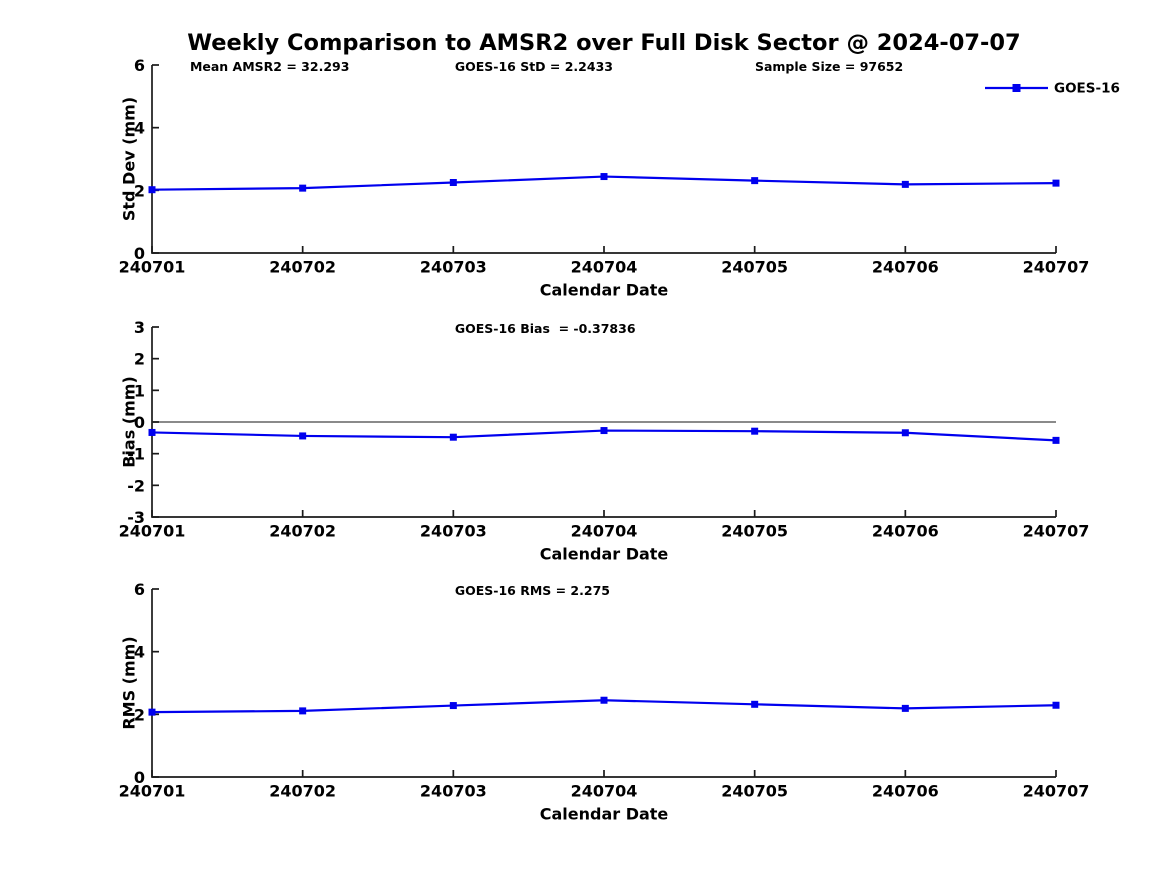 Image resolution: width=1167 pixels, height=875 pixels. What do you see at coordinates (532, 590) in the screenshot?
I see `rms-annotation: GOES-16 RMS = 2.275` at bounding box center [532, 590].